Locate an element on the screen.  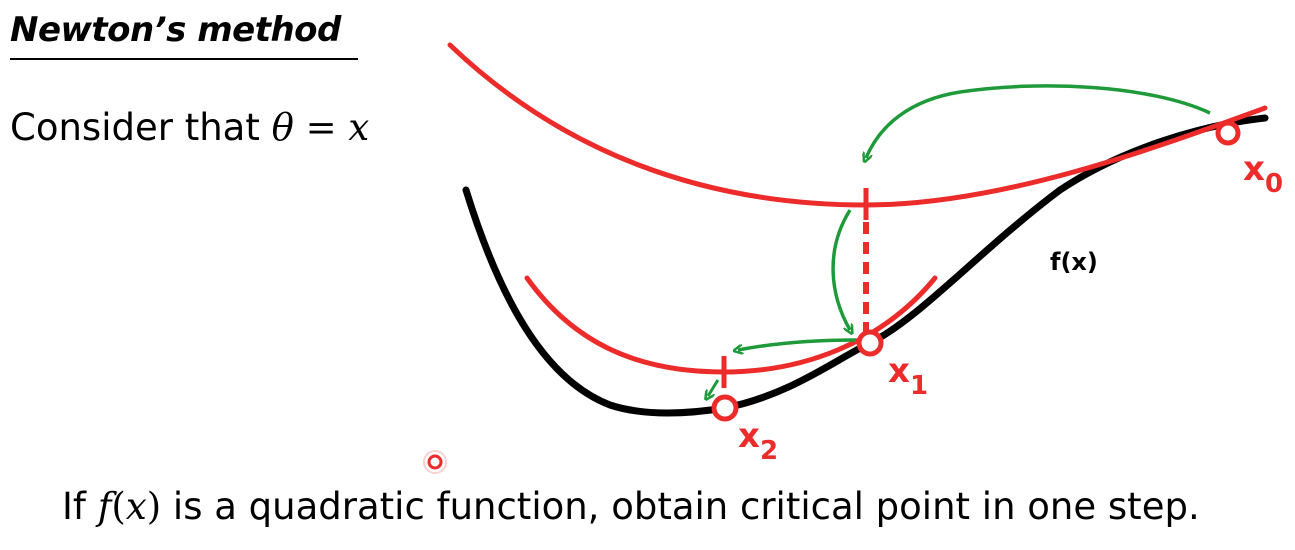
pointer-dot is located at coordinates (435, 462).